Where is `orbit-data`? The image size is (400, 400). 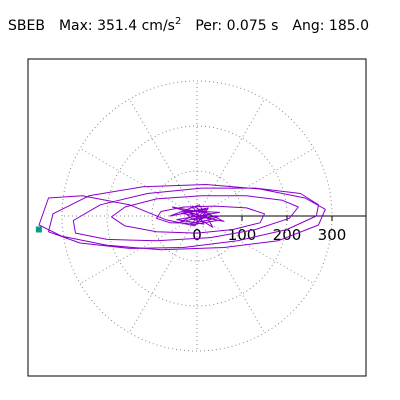 orbit-data is located at coordinates (180, 217).